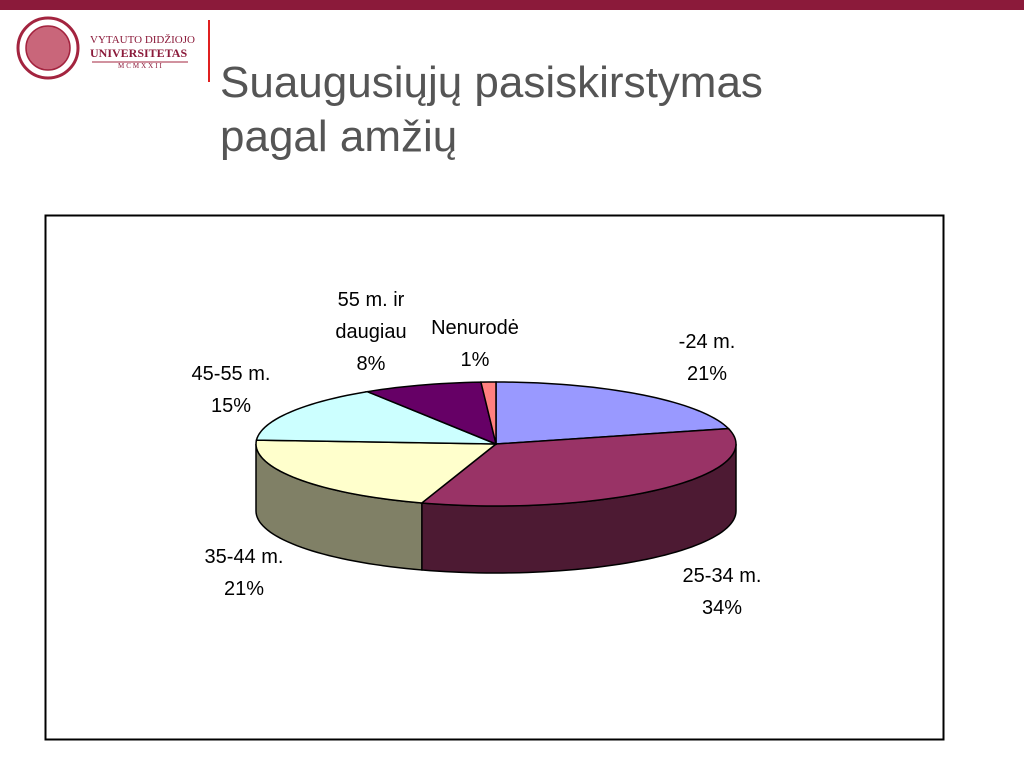 Image resolution: width=1024 pixels, height=768 pixels. I want to click on value-label: 15%, so click(231, 406).